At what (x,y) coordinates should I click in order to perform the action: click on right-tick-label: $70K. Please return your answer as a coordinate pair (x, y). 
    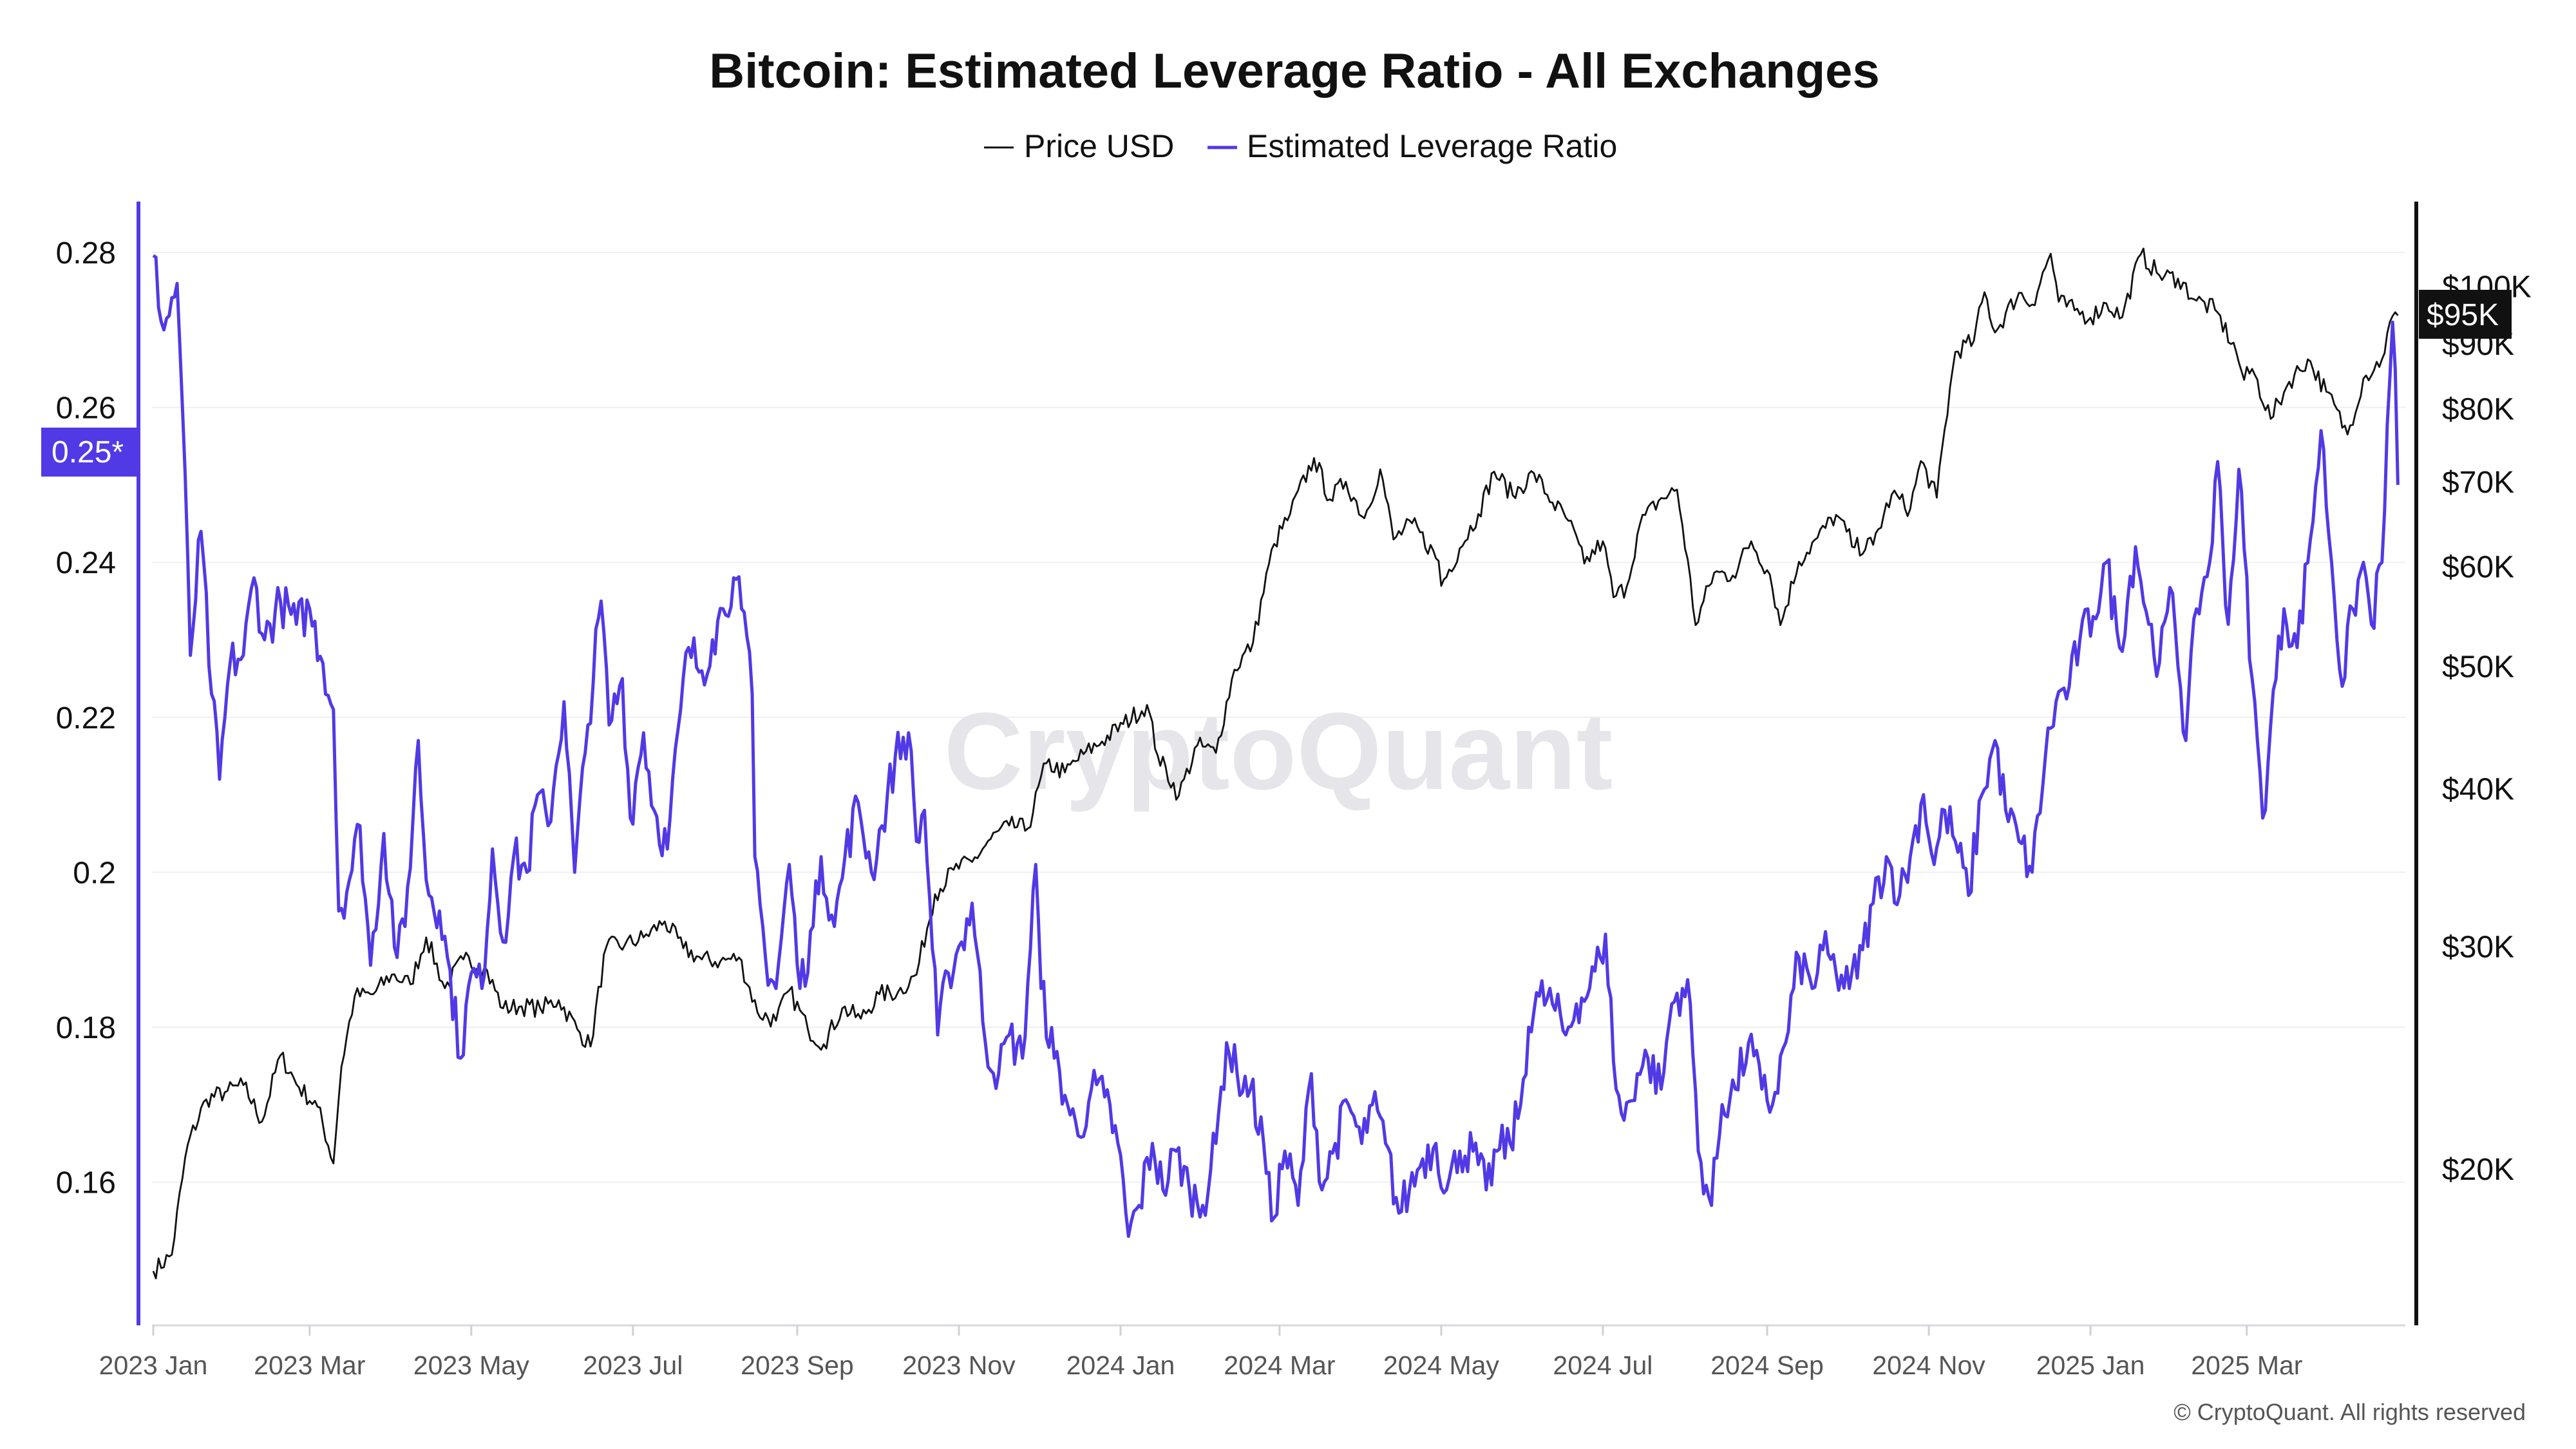
    Looking at the image, I should click on (2478, 483).